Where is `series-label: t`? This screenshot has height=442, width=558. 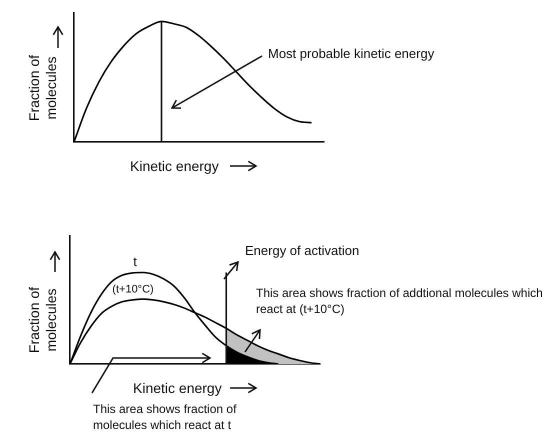 series-label: t is located at coordinates (135, 262).